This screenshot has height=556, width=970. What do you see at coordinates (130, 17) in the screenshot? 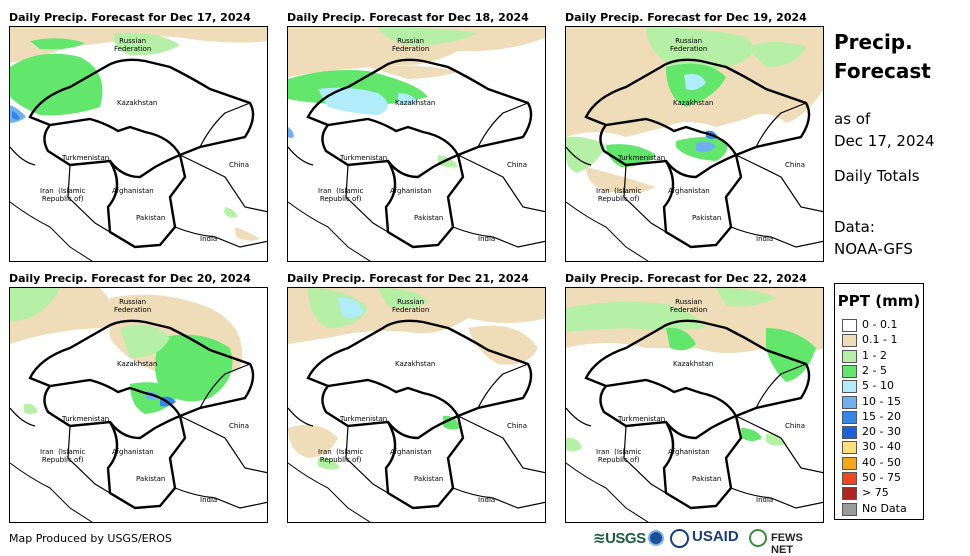
I see `panel-title-dec17: Daily Precip. Forecast for Dec 17, 2024` at bounding box center [130, 17].